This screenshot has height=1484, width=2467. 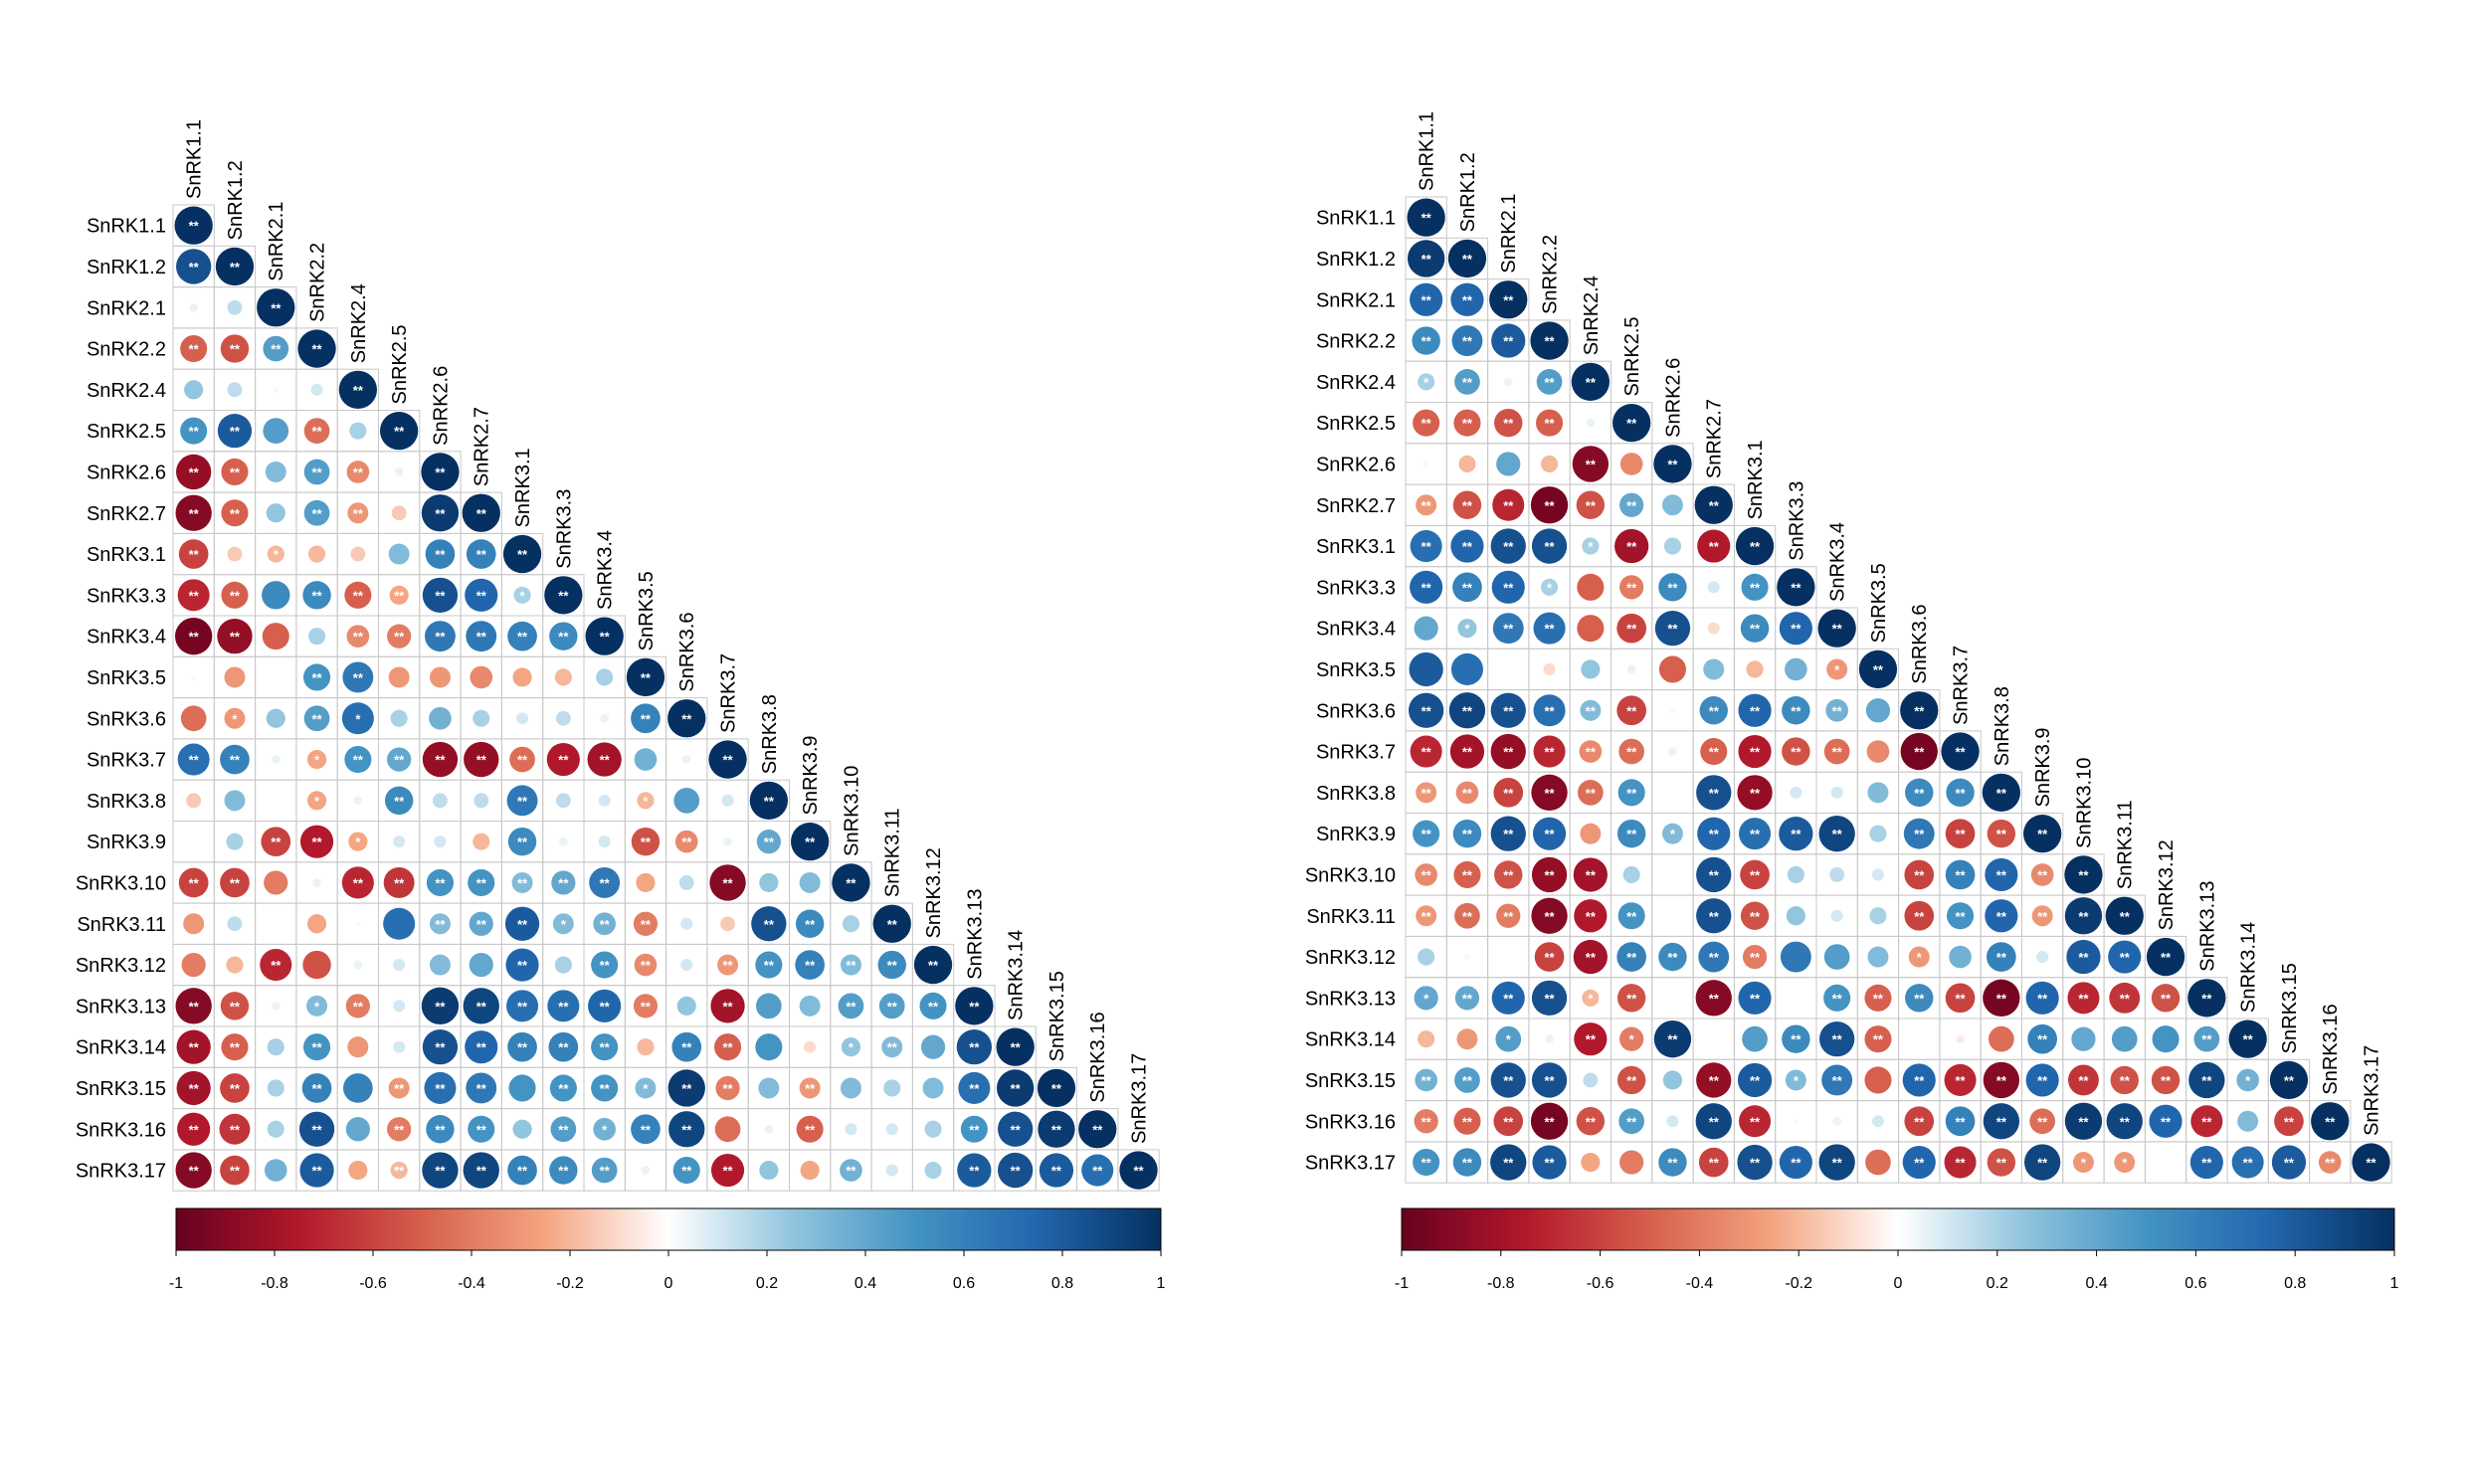 What do you see at coordinates (400, 364) in the screenshot?
I see `column-label: SnRK2.5` at bounding box center [400, 364].